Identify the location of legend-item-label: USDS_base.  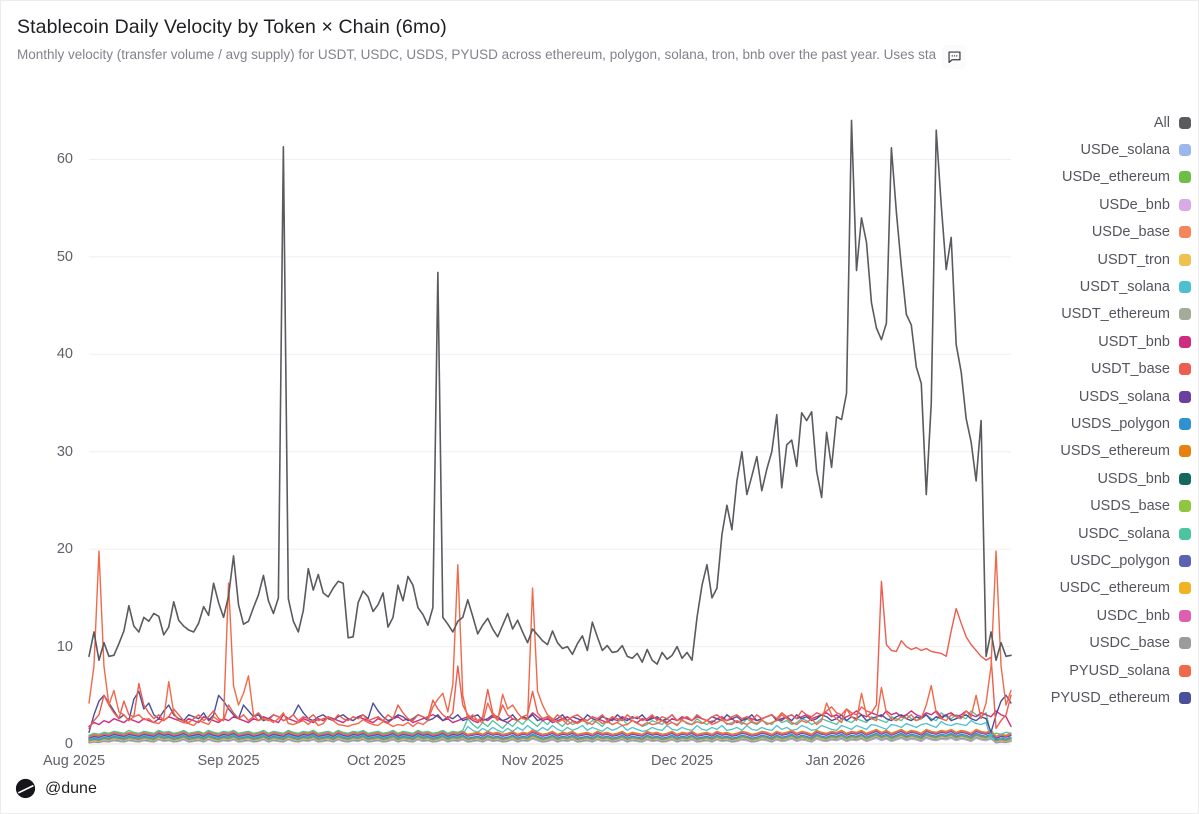
(1130, 506).